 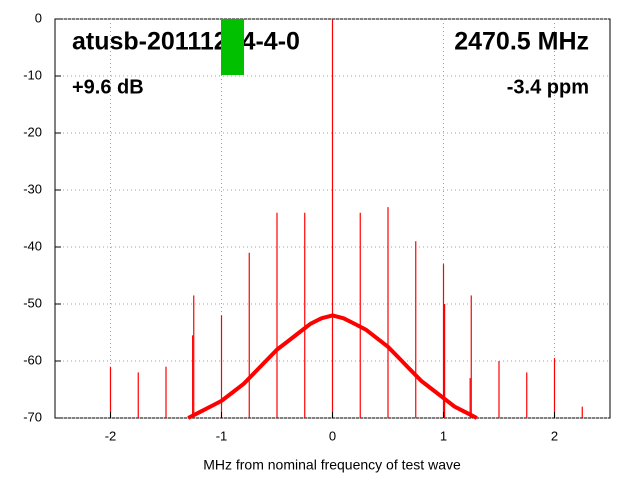 What do you see at coordinates (32, 131) in the screenshot?
I see `y-tick-label: -20` at bounding box center [32, 131].